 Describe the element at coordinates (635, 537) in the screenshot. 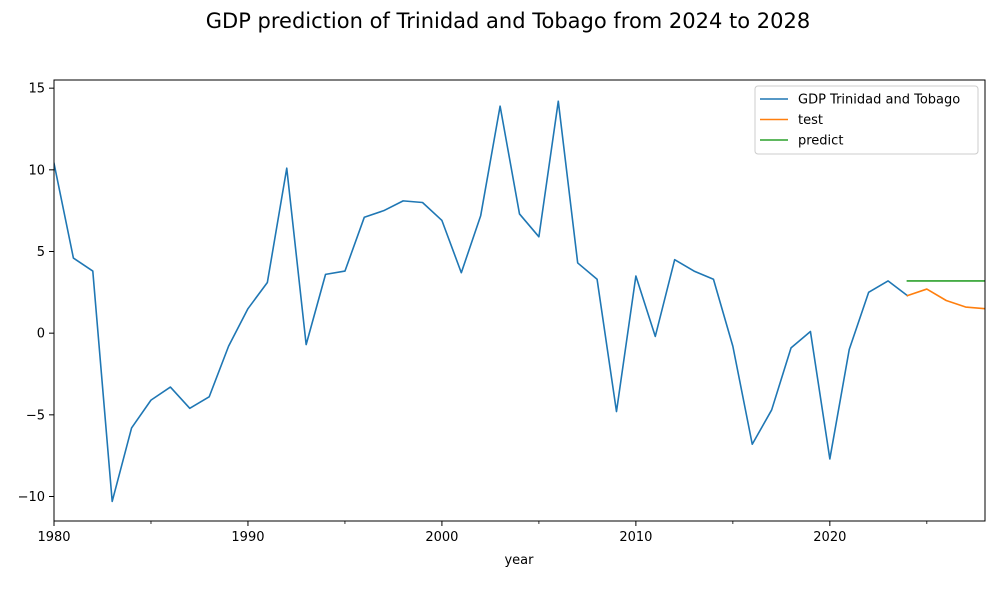

I see `x-tick-label: 2010` at that location.